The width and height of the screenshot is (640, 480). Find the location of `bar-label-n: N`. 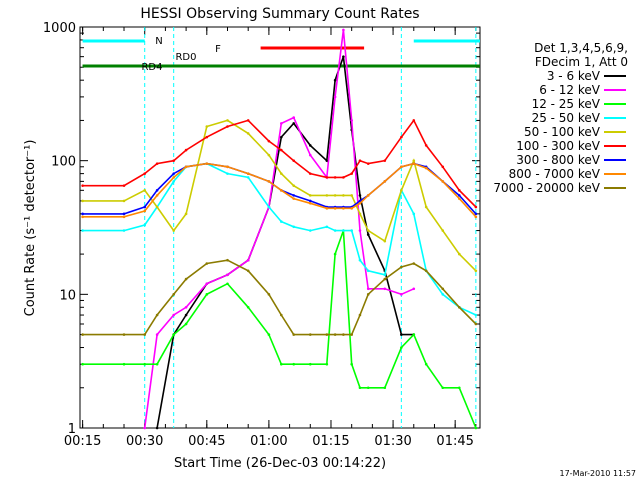

bar-label-n: N is located at coordinates (158, 41).